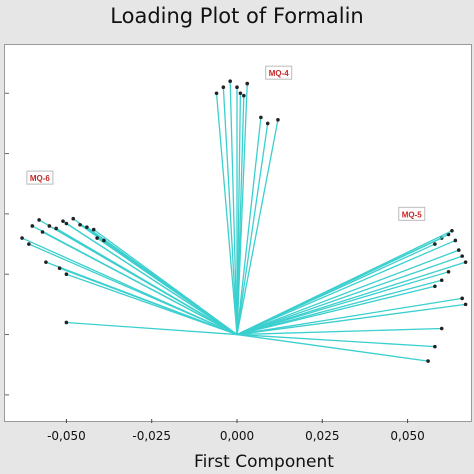 Image resolution: width=474 pixels, height=474 pixels. Describe the element at coordinates (237, 436) in the screenshot. I see `x-tick-label-2: 0,000` at that location.